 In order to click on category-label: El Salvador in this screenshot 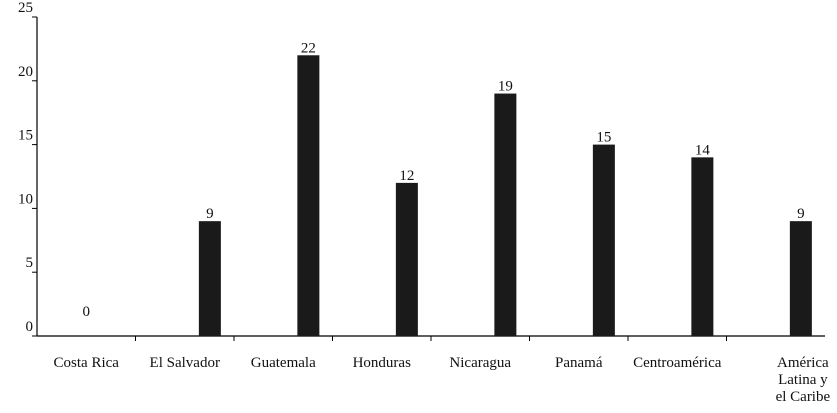, I will do `click(185, 363)`.